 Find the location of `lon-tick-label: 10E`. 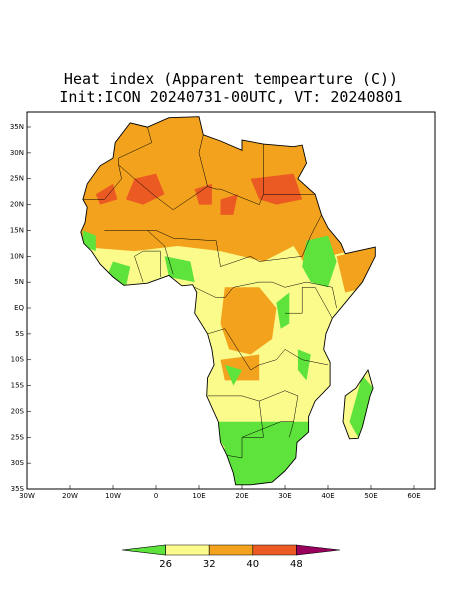

lon-tick-label: 10E is located at coordinates (198, 496).